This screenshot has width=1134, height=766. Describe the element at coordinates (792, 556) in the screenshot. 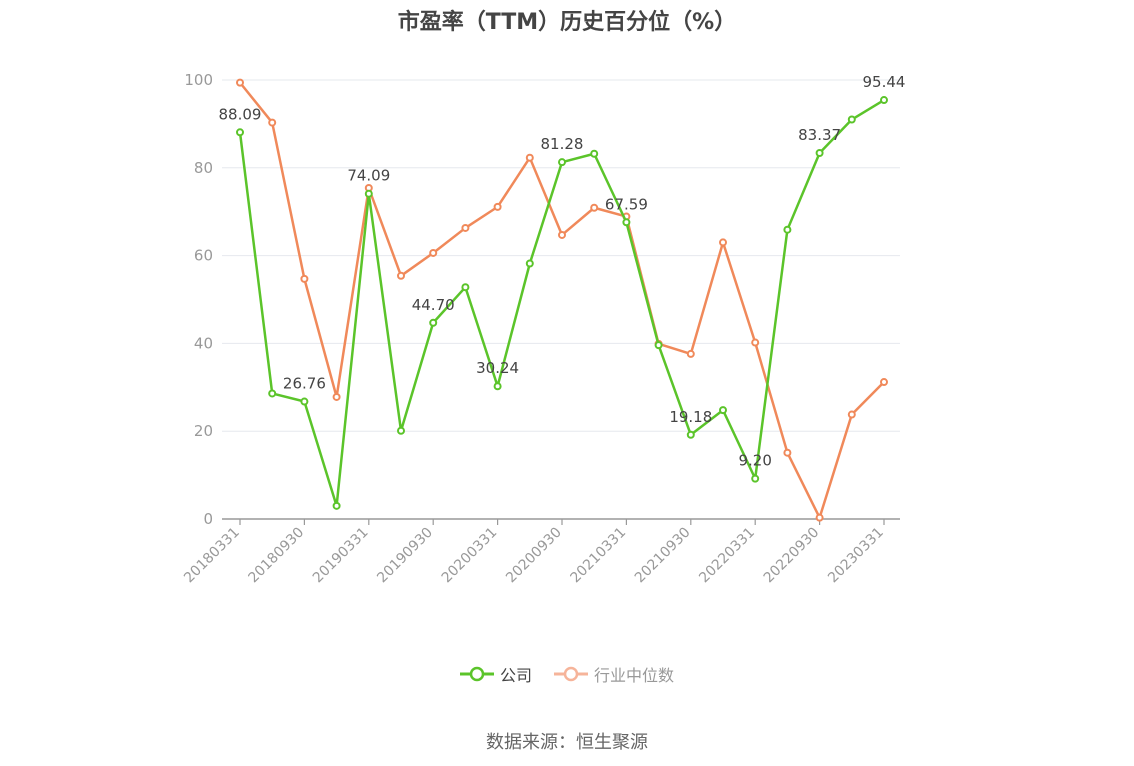

I see `x-tick-label: 20220930` at that location.